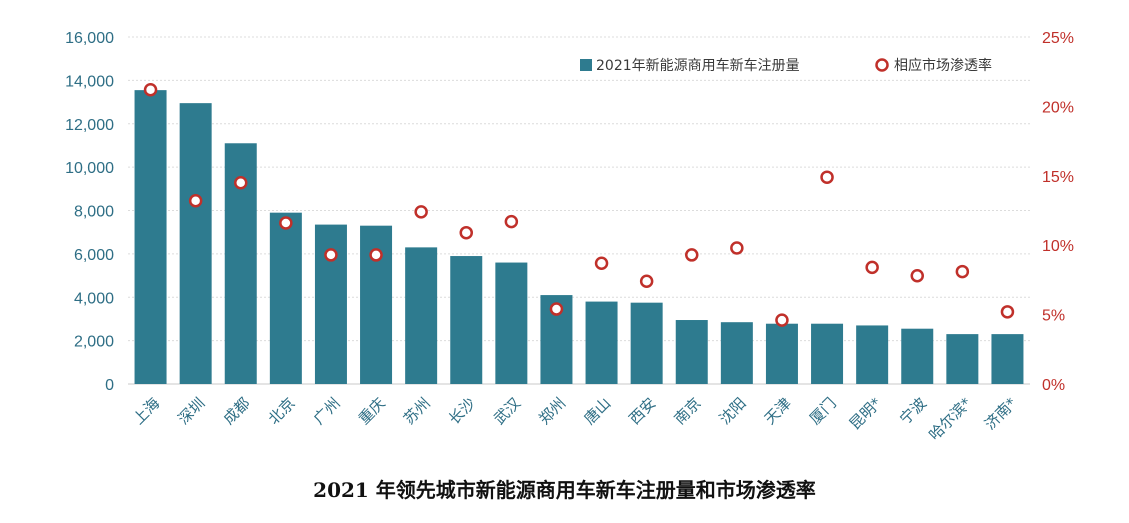 This screenshot has height=523, width=1129. What do you see at coordinates (782, 320) in the screenshot?
I see `marker-天津` at bounding box center [782, 320].